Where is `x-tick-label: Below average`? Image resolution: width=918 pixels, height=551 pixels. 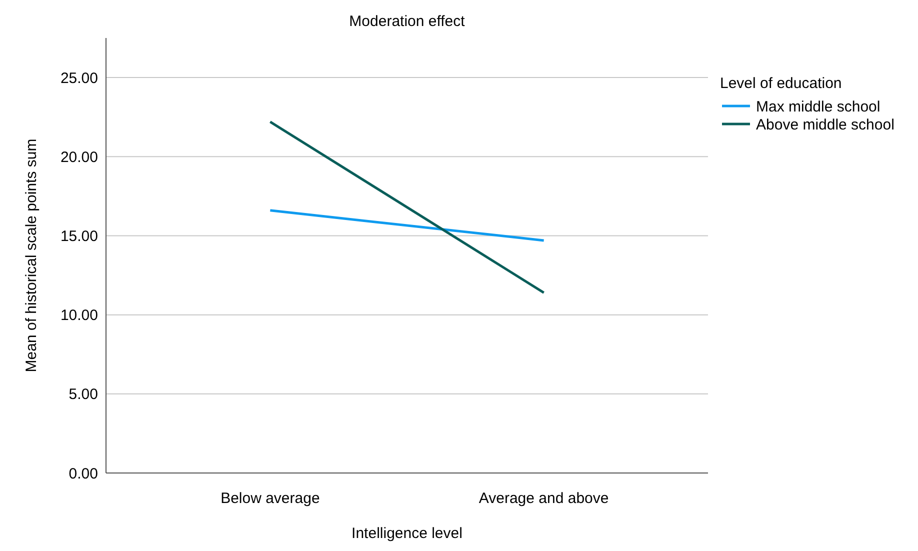 x-tick-label: Below average is located at coordinates (270, 498).